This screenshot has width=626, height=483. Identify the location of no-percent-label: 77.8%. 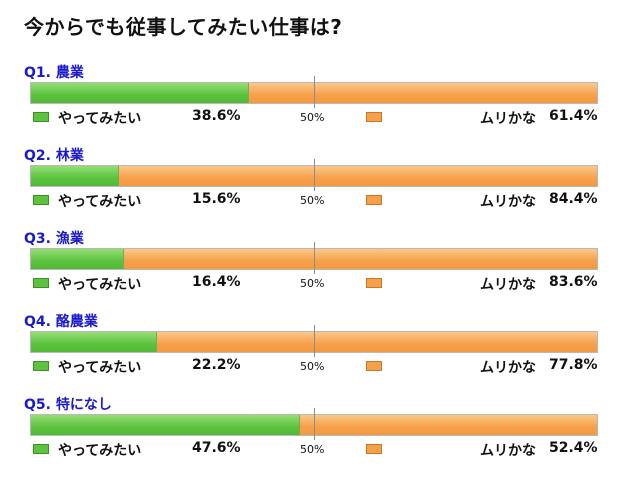
(573, 365).